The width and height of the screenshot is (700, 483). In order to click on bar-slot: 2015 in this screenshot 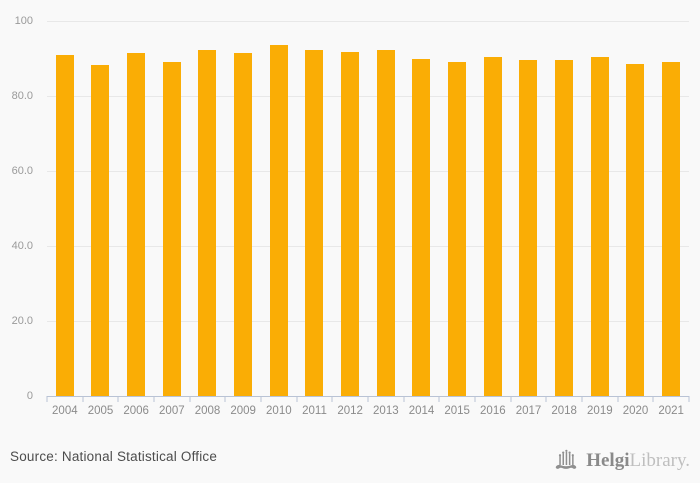, I will do `click(457, 219)`.